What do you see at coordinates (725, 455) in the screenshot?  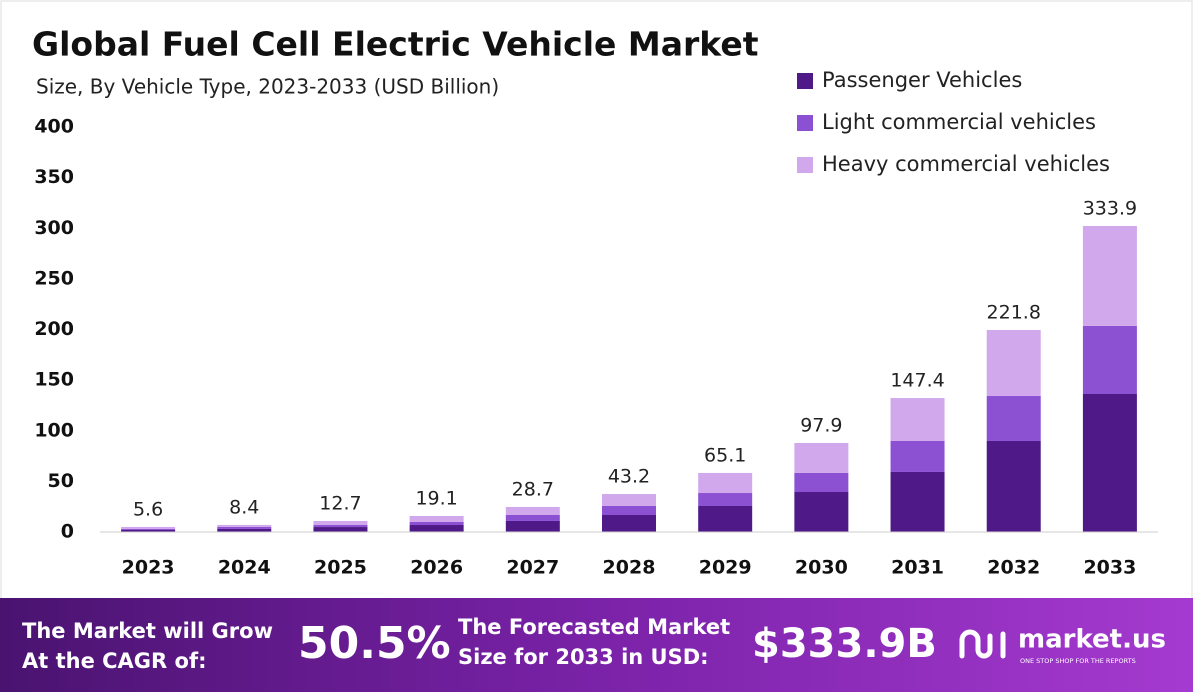 I see `total-label: 65.1` at bounding box center [725, 455].